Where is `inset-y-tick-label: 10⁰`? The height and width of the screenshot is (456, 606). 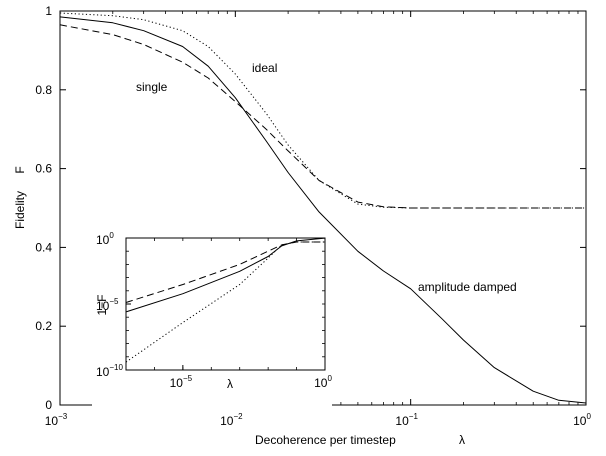
inset-y-tick-label: 10⁰ is located at coordinates (105, 239).